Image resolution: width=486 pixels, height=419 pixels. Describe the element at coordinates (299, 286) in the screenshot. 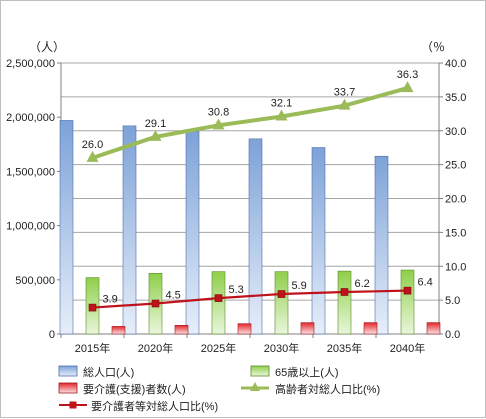

I see `data-label-care: 5.9` at that location.